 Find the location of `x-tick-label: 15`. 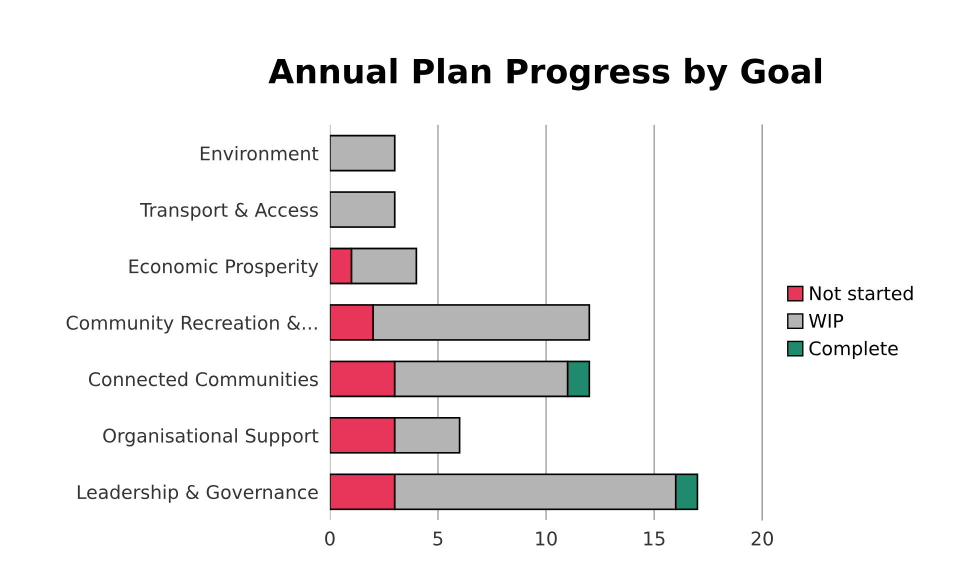

x-tick-label: 15 is located at coordinates (654, 539).